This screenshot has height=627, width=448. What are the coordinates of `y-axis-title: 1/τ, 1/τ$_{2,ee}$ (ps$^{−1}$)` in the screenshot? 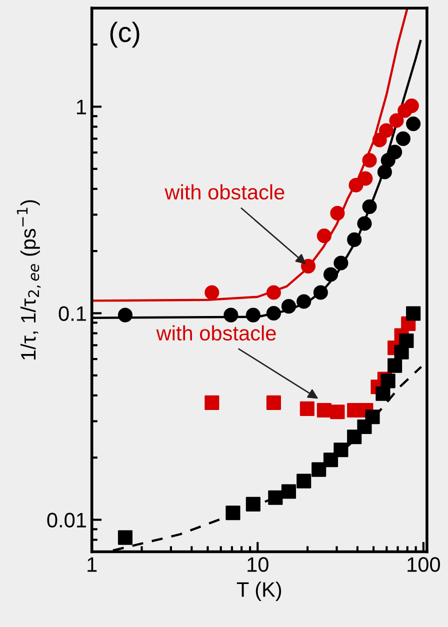 It's located at (28, 280).